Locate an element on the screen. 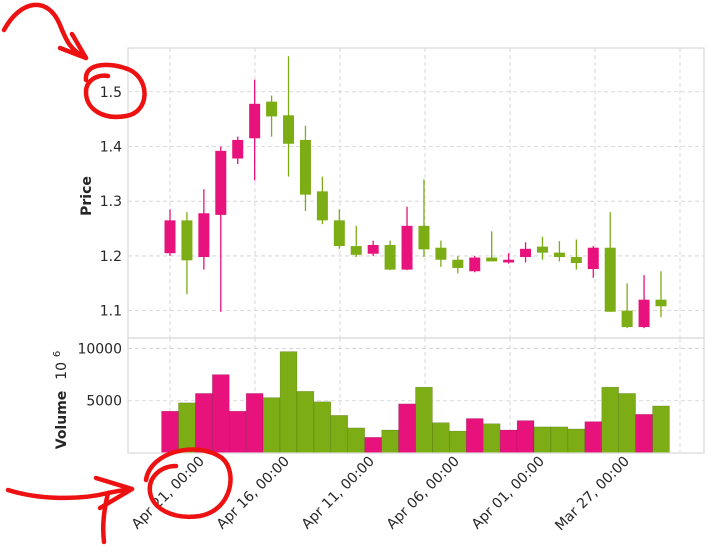 The image size is (718, 555). volume-bar-series is located at coordinates (415, 402).